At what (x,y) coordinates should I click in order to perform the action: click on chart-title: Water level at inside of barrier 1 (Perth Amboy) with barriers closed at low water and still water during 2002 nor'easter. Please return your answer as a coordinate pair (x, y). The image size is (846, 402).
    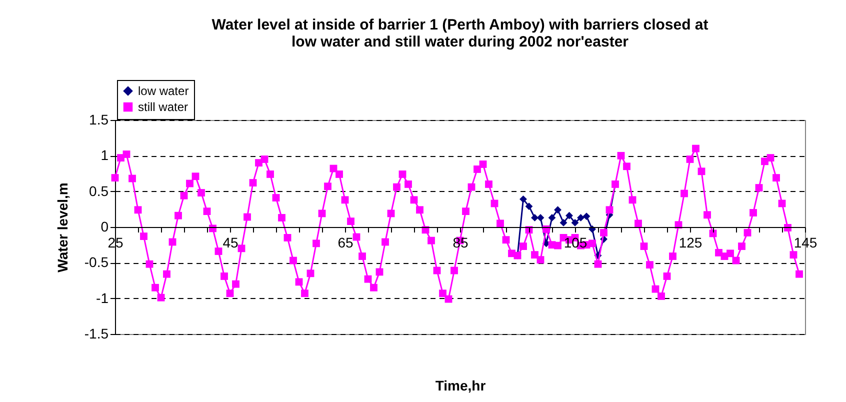
    Looking at the image, I should click on (460, 33).